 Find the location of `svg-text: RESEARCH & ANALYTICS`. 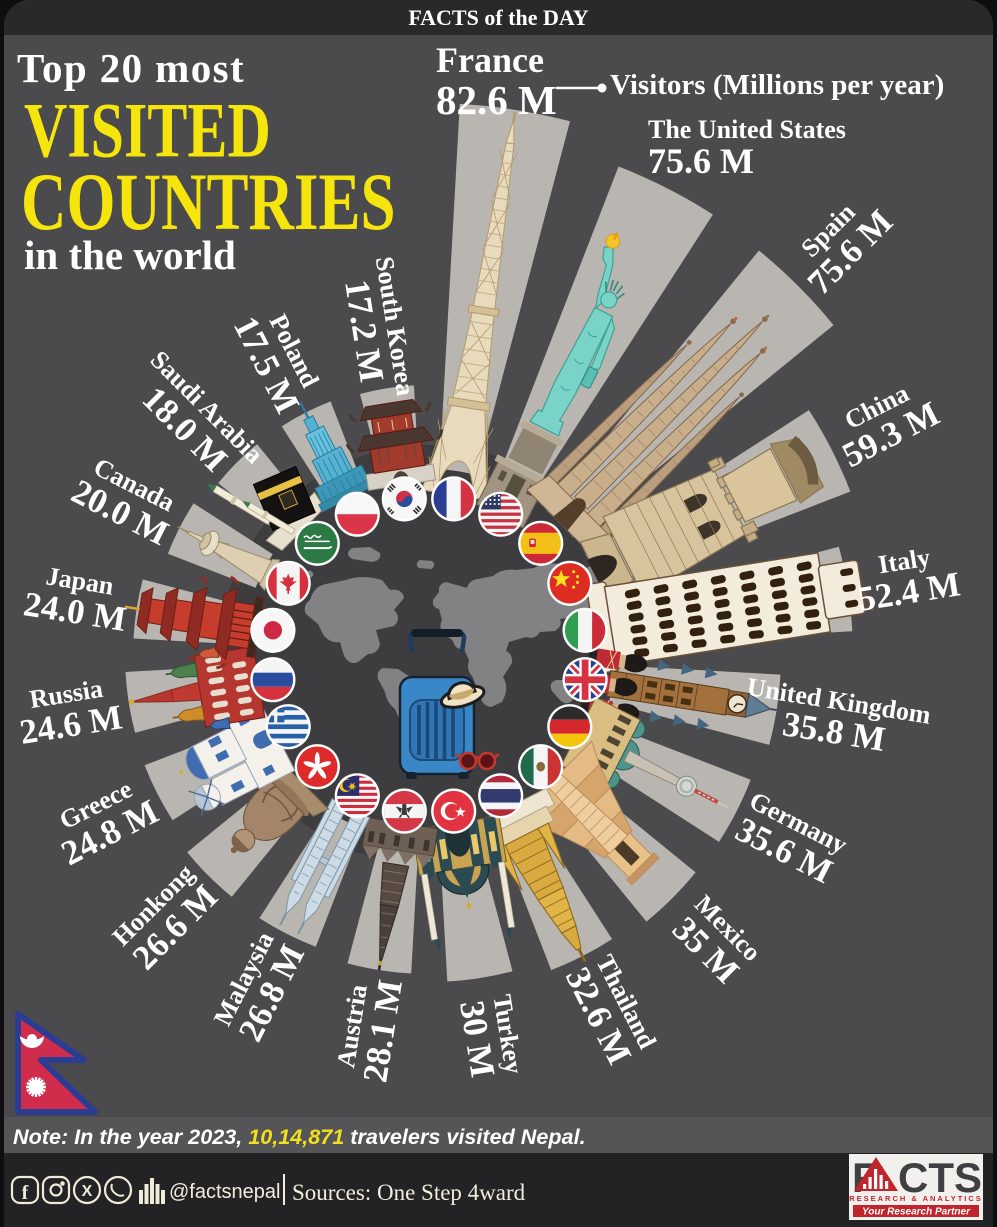

svg-text: RESEARCH & ANALYTICS is located at coordinates (916, 1198).